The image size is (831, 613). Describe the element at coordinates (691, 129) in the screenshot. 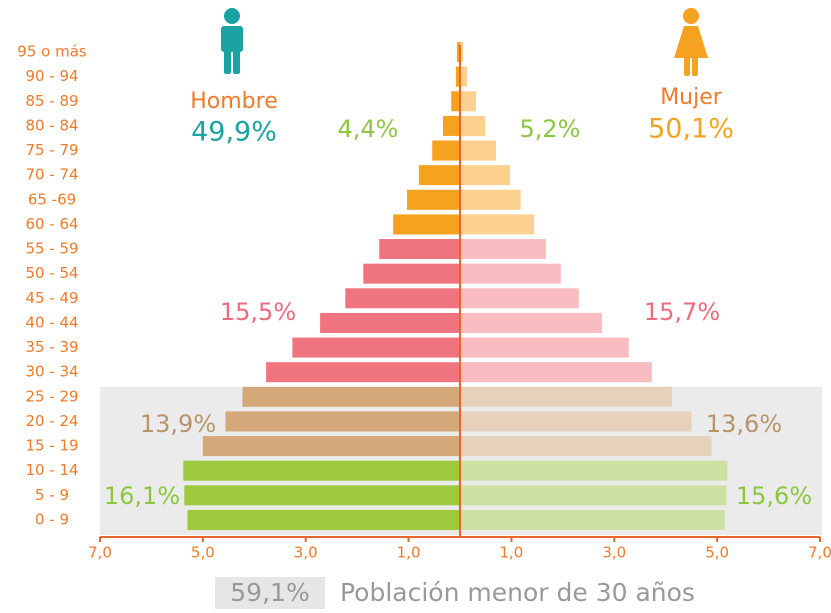

I see `legend-total: 50,1%` at that location.